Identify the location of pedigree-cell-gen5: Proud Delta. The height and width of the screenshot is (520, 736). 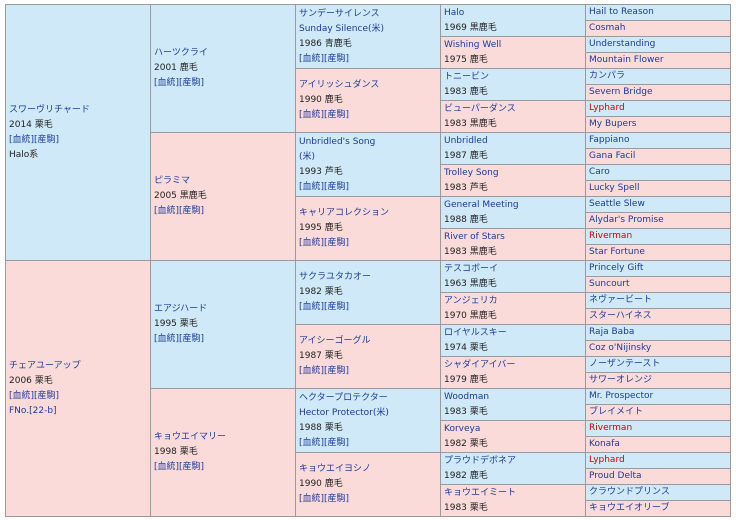
(658, 476).